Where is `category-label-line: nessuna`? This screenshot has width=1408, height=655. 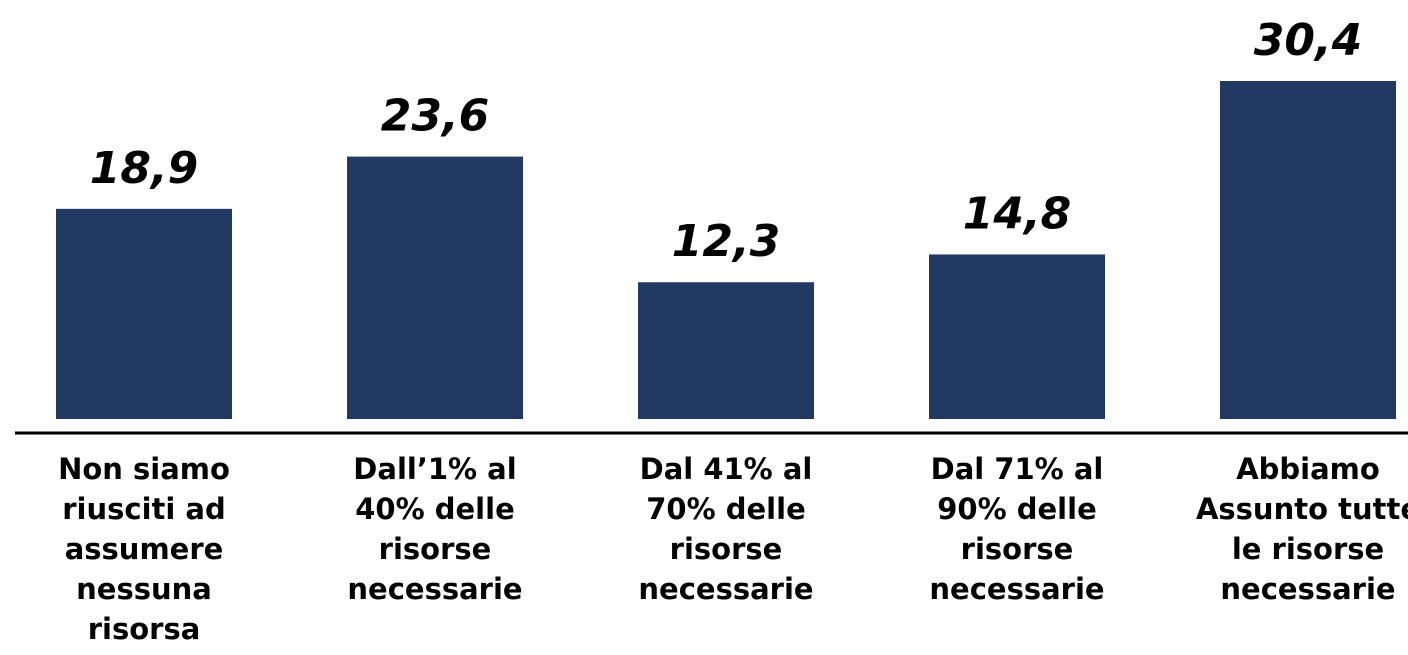
category-label-line: nessuna is located at coordinates (144, 589).